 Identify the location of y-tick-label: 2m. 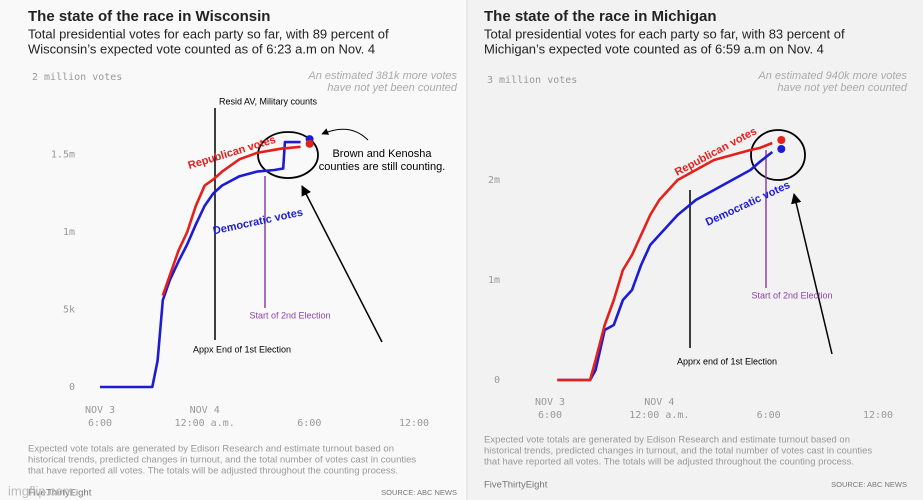
(494, 180).